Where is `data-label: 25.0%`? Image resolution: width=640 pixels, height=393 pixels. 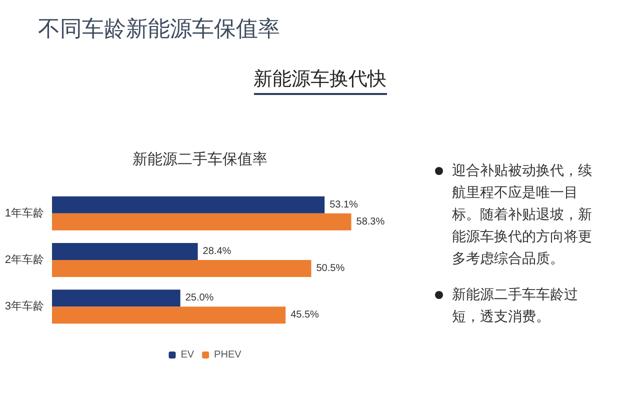
data-label: 25.0% is located at coordinates (199, 298).